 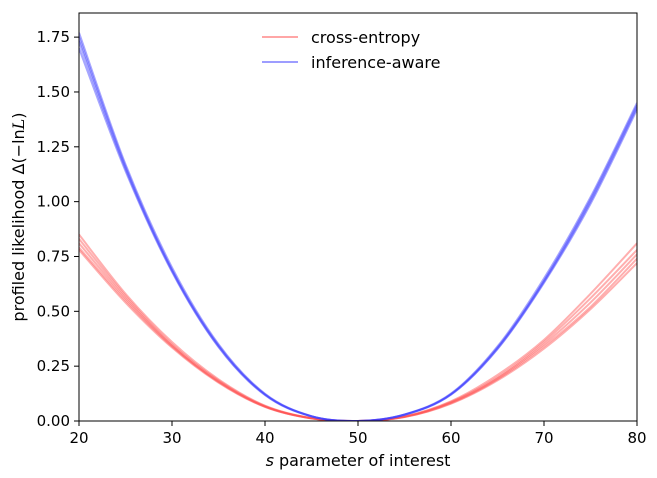 What do you see at coordinates (53, 311) in the screenshot?
I see `y-tick-label: 0.50` at bounding box center [53, 311].